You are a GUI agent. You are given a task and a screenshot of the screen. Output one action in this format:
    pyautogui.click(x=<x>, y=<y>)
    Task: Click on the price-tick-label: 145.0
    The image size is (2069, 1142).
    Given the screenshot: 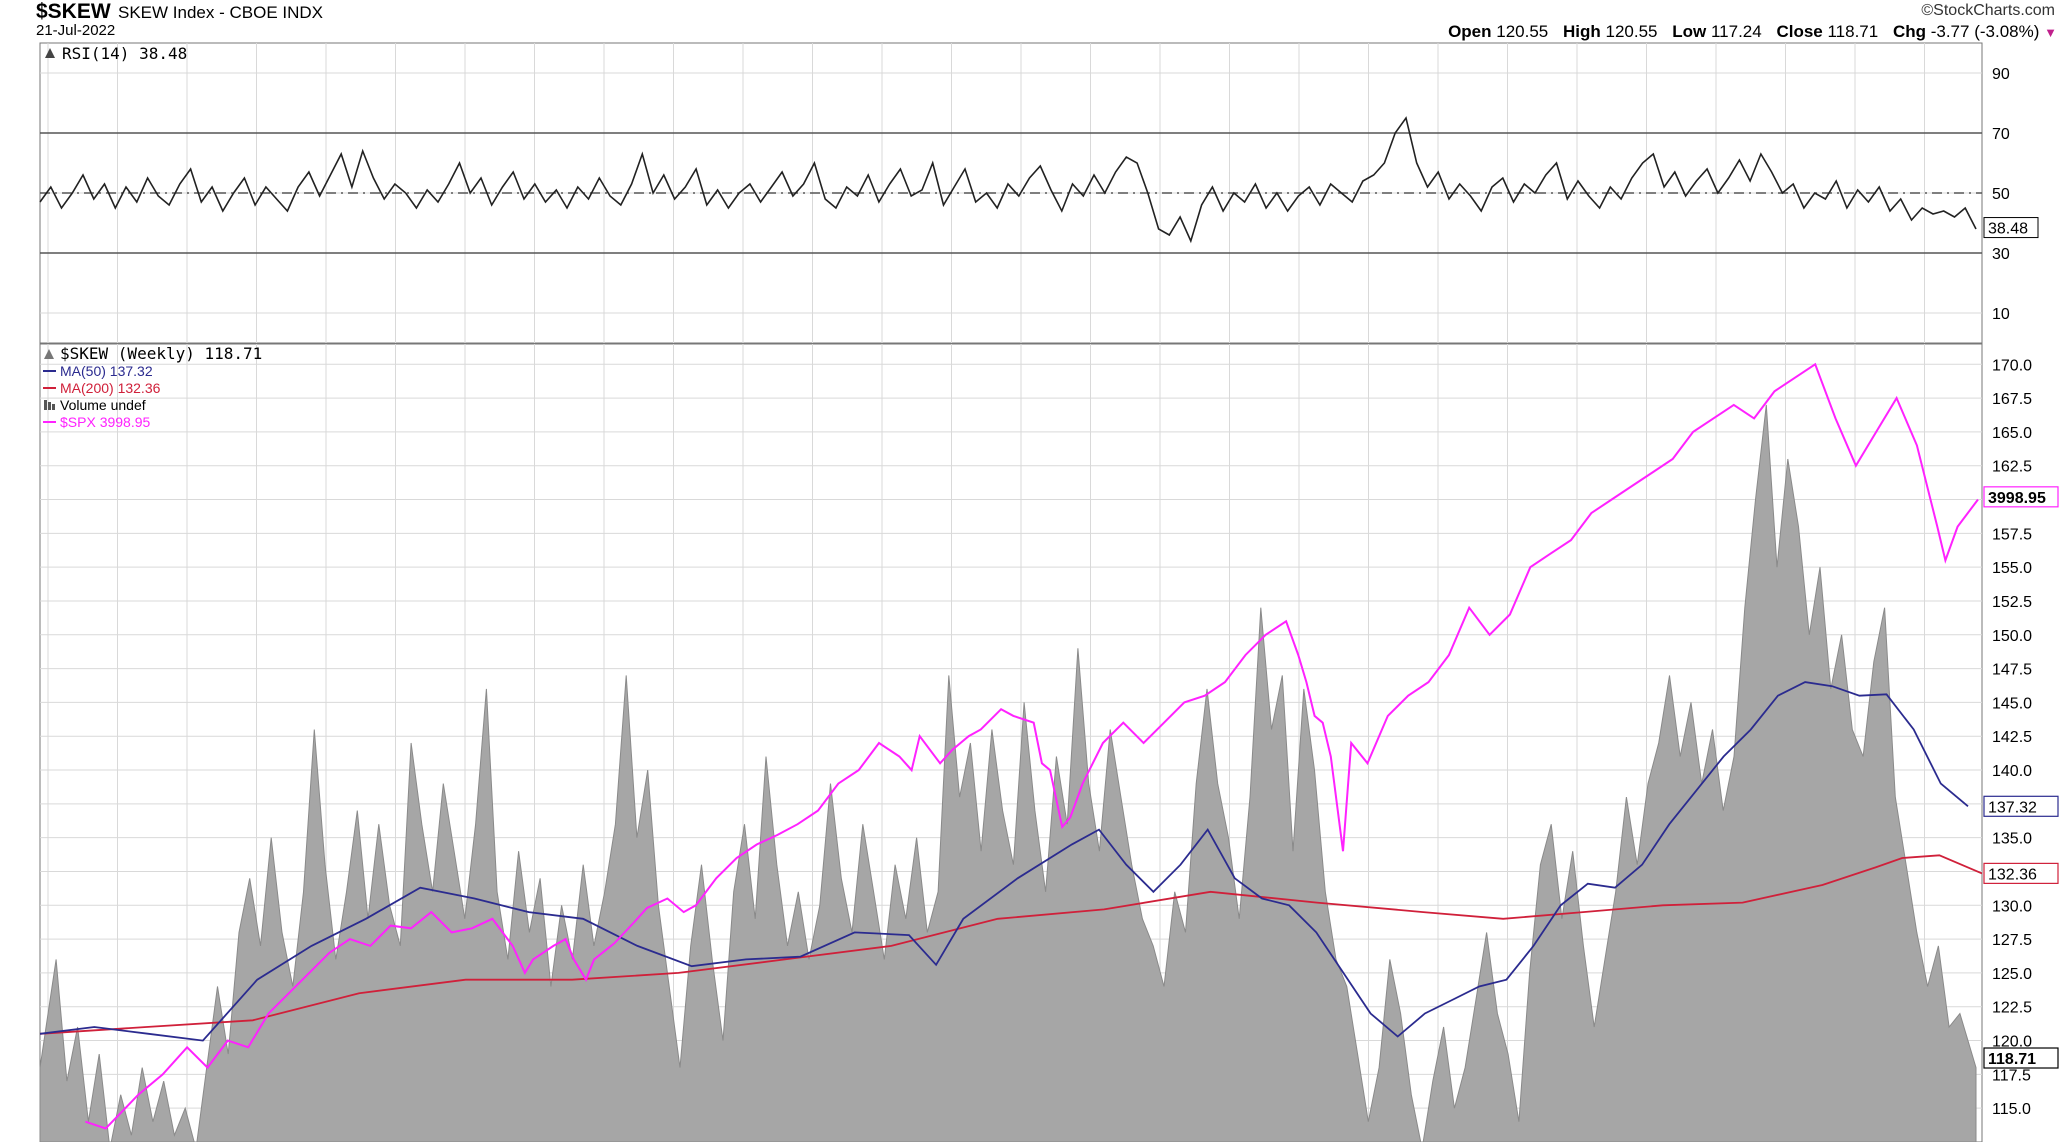 What is the action you would take?
    pyautogui.click(x=2012, y=703)
    